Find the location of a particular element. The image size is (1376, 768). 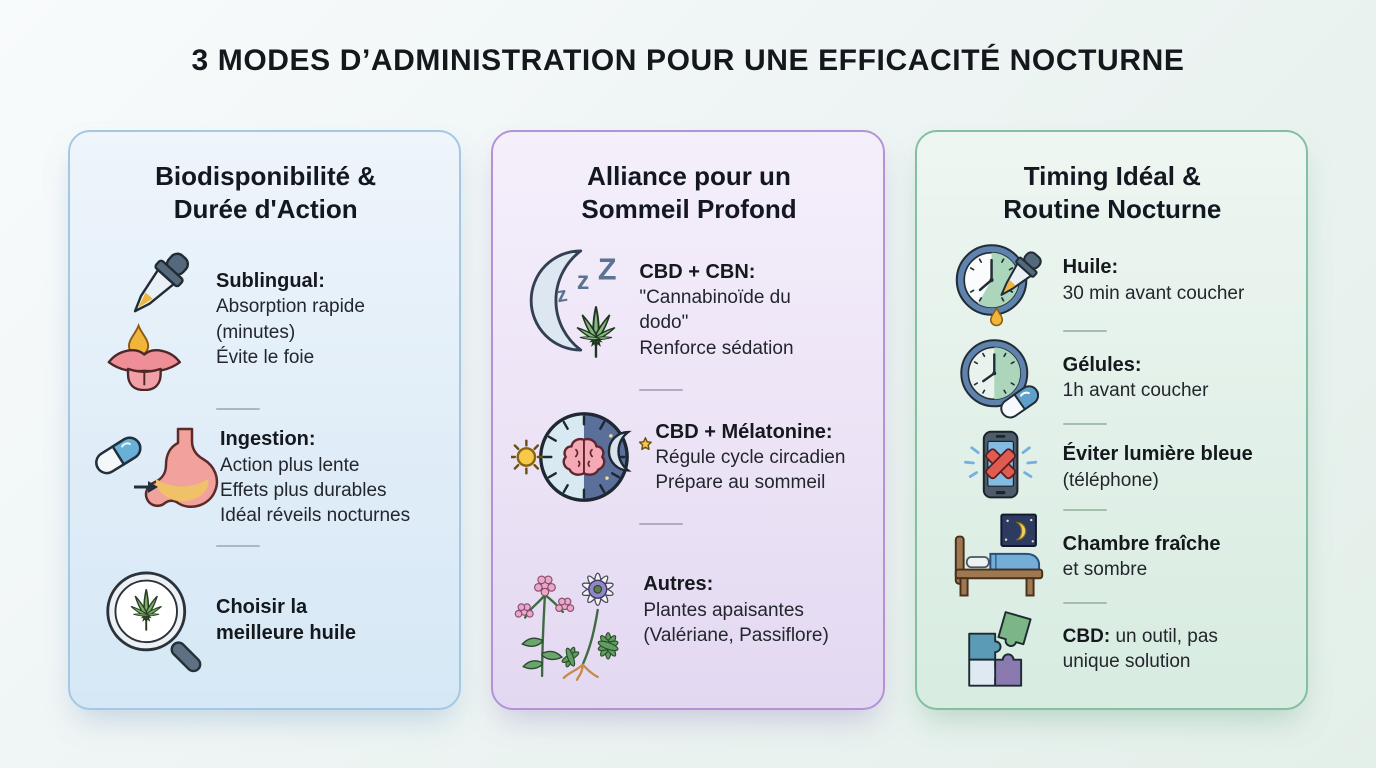

capsule-stomach-icon is located at coordinates (154, 477).